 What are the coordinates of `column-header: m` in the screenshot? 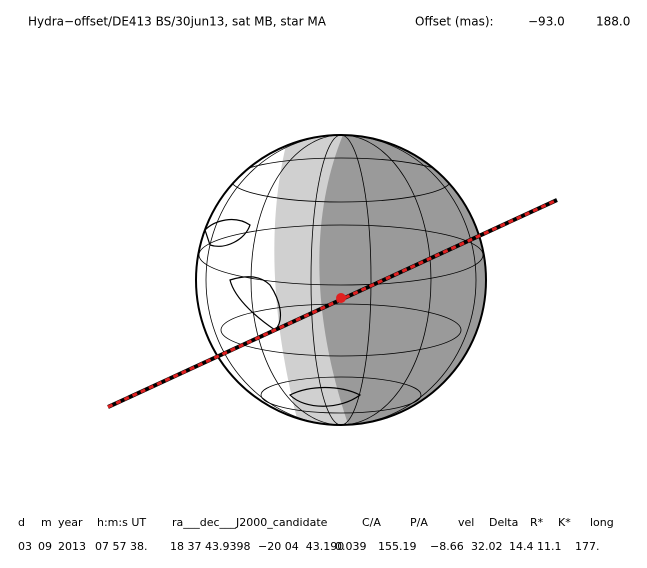 It's located at (46, 522).